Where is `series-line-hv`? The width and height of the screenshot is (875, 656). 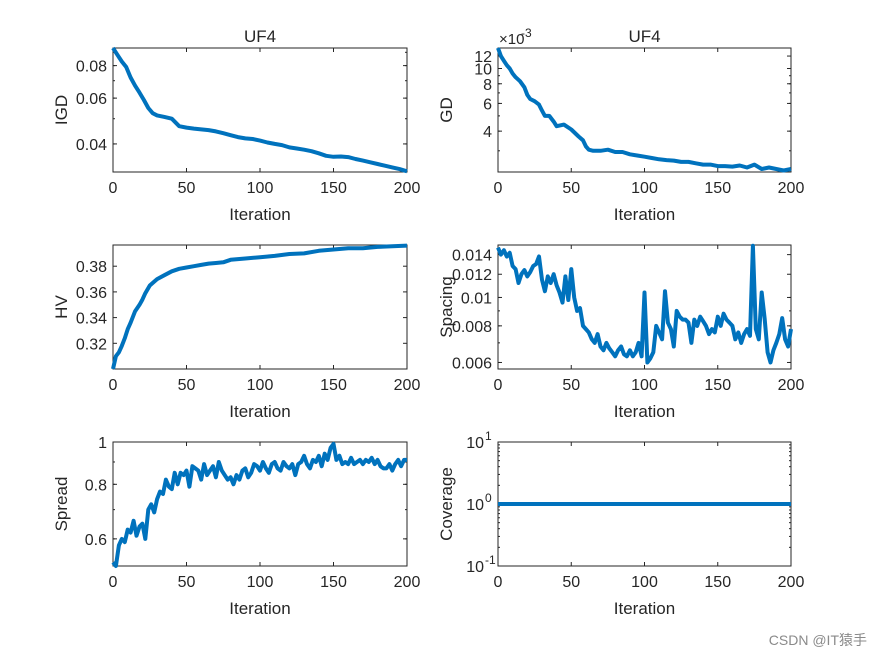
series-line-hv is located at coordinates (259, 306).